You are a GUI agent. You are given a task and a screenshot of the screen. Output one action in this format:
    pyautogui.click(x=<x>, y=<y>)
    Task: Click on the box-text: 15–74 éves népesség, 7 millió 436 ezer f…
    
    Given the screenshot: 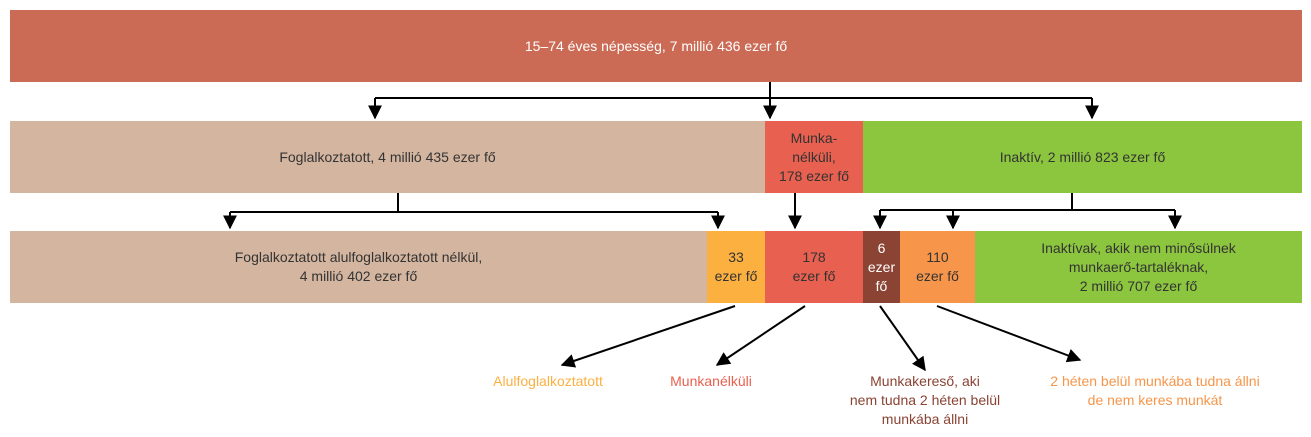 What is the action you would take?
    pyautogui.click(x=656, y=45)
    